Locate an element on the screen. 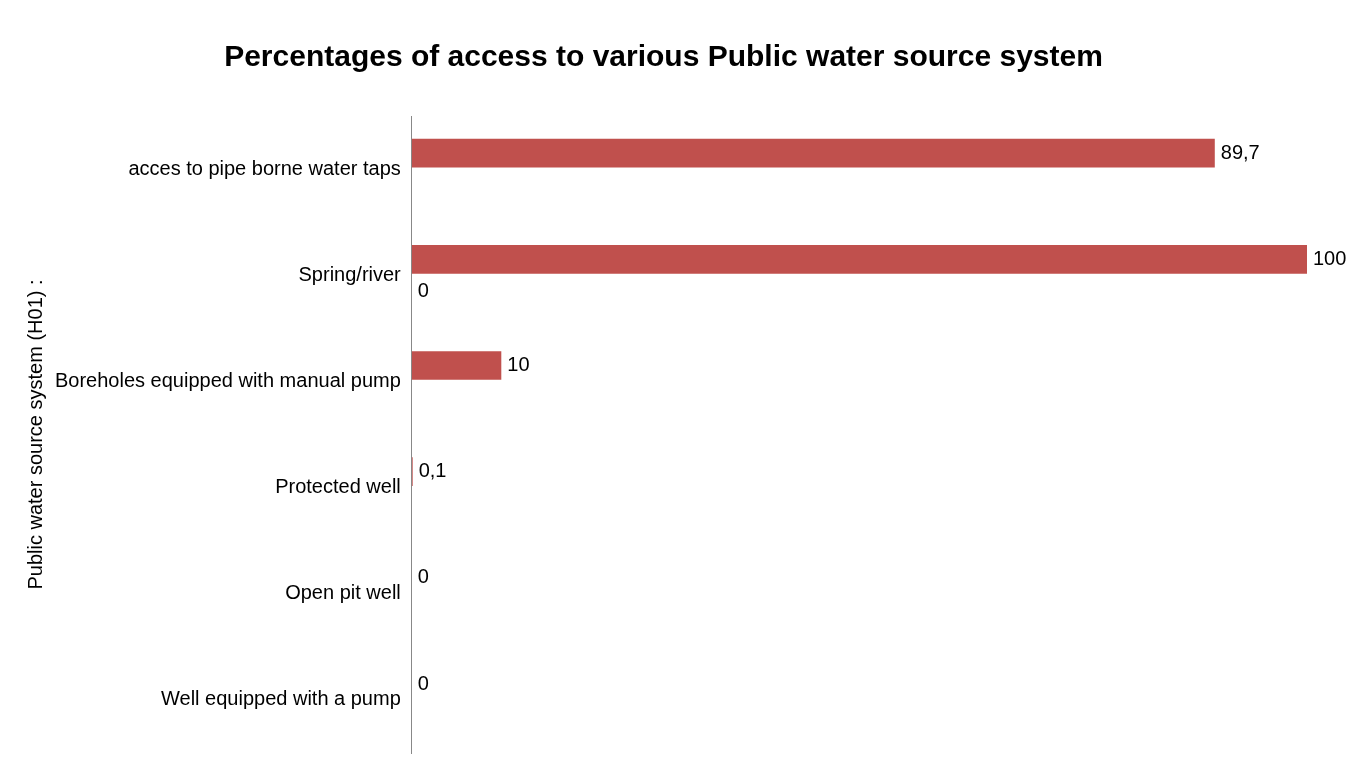 This screenshot has width=1367, height=773. y-tick-label: Boreholes equipped with manual pump is located at coordinates (228, 379).